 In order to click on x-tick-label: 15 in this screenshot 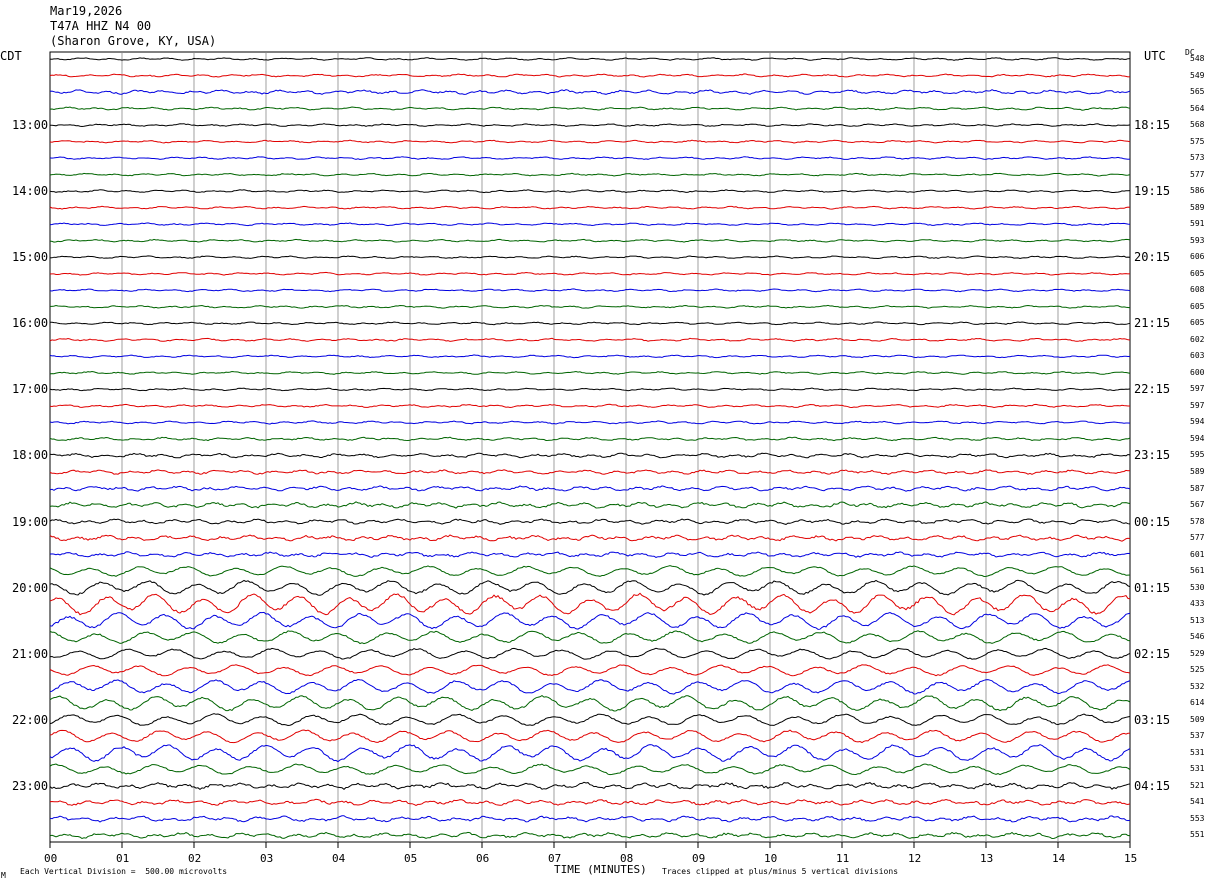, I will do `click(1131, 858)`.